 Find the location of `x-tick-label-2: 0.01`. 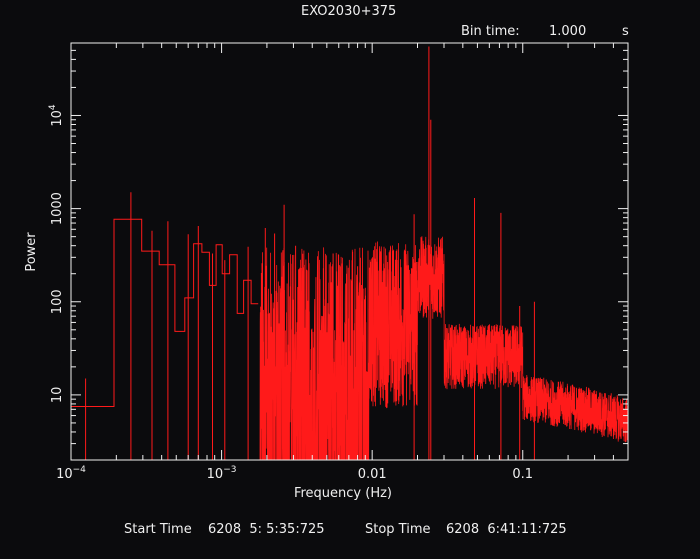

x-tick-label-2: 0.01 is located at coordinates (372, 474).